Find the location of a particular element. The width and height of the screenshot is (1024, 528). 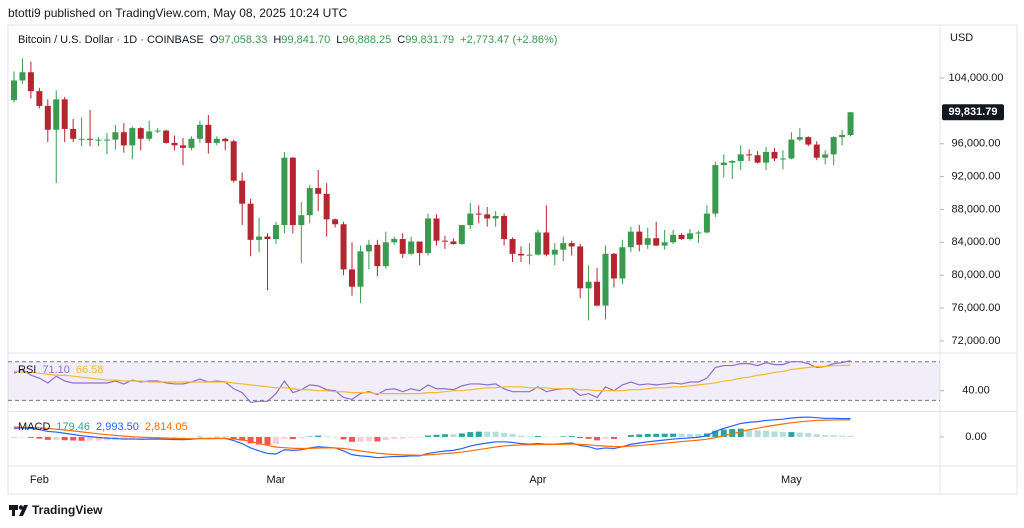

last-price-label: 99,831.79 is located at coordinates (973, 112).